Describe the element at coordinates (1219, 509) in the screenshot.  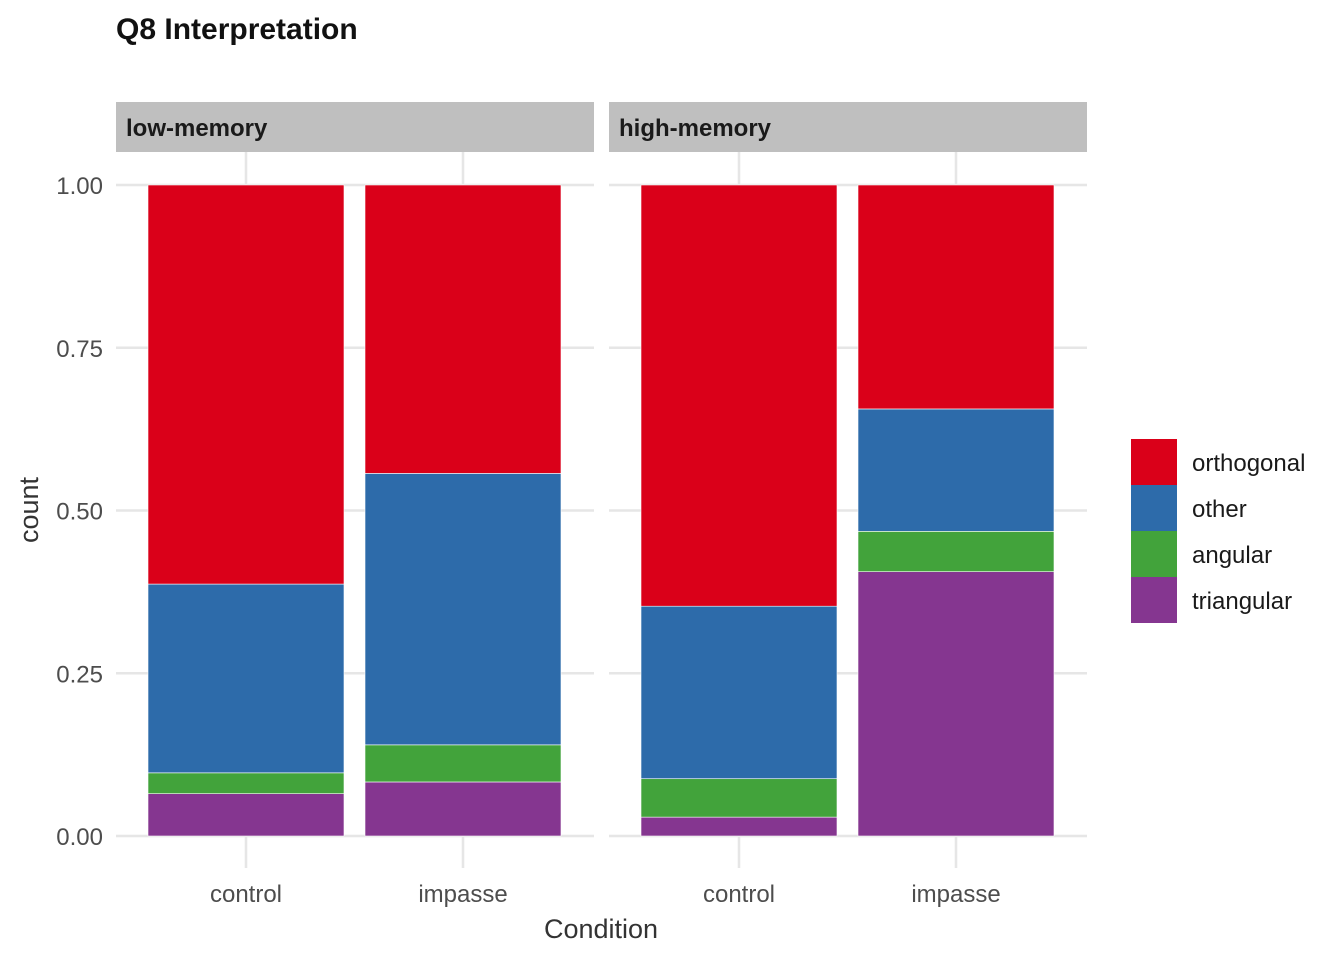
I see `legend-label-other: other` at that location.